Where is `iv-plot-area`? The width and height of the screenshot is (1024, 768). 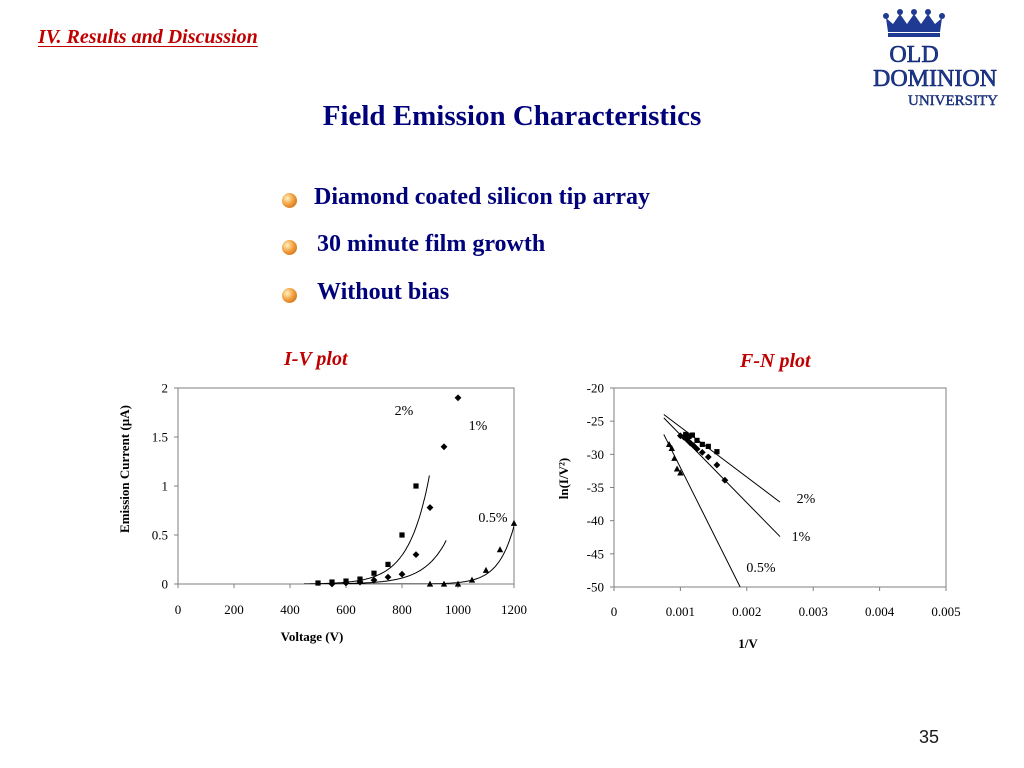 iv-plot-area is located at coordinates (346, 486).